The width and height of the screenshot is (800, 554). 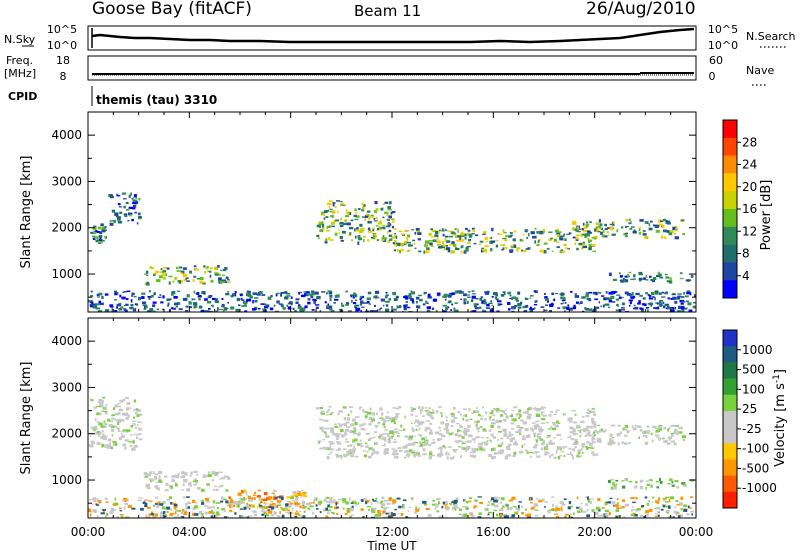 I want to click on beam-title: Beam 11, so click(x=387, y=11).